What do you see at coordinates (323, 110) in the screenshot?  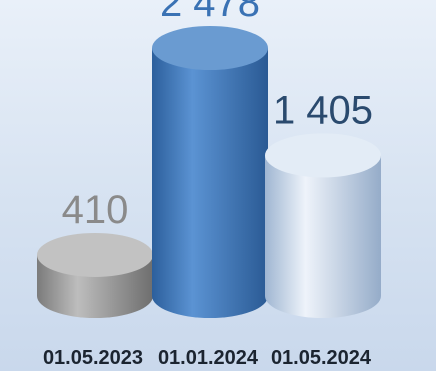 I see `value-label: 1 405` at bounding box center [323, 110].